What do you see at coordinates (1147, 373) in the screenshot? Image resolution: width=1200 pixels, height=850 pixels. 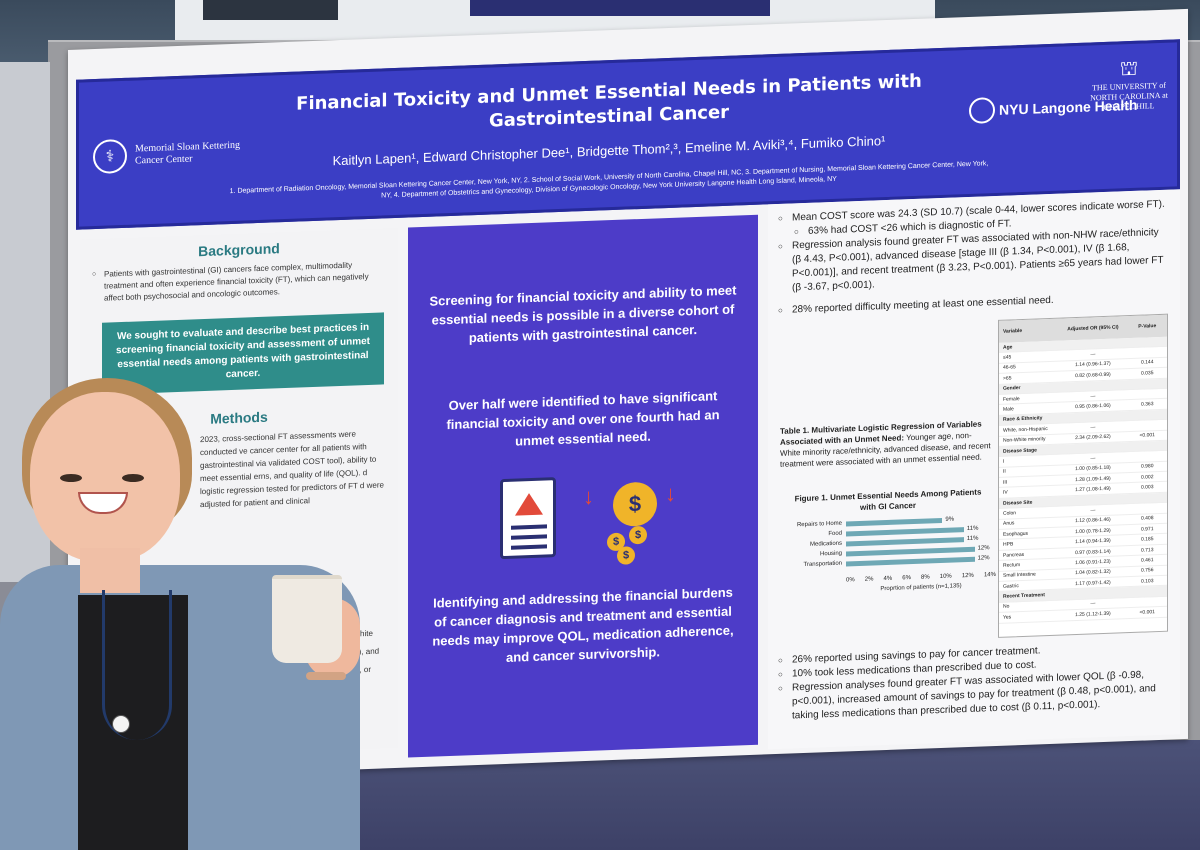 I see `table-cell: 0.035` at bounding box center [1147, 373].